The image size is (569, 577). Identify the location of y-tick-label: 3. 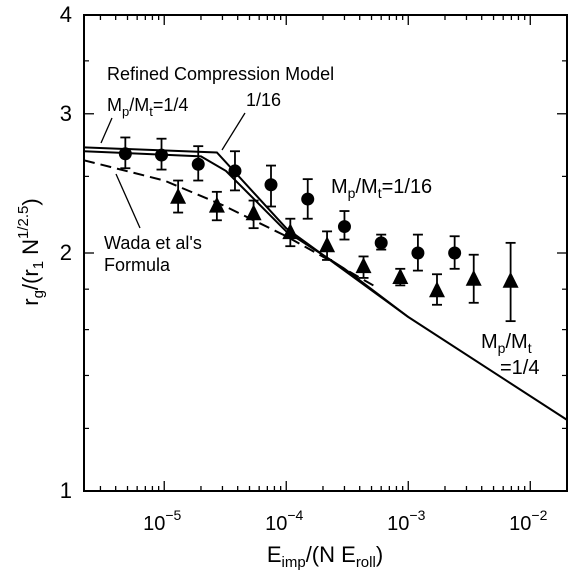
(66, 113).